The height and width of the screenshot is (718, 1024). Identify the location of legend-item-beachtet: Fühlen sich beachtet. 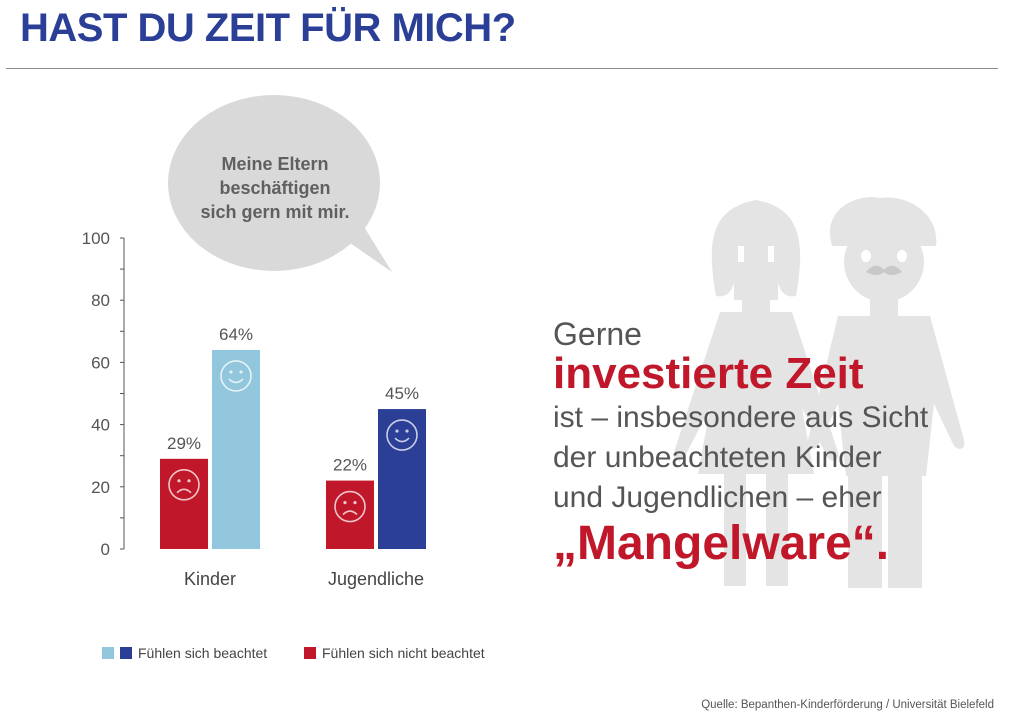
(184, 653).